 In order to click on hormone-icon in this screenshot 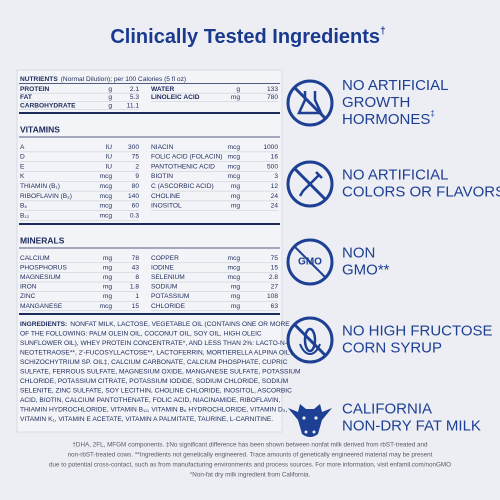, I will do `click(310, 103)`.